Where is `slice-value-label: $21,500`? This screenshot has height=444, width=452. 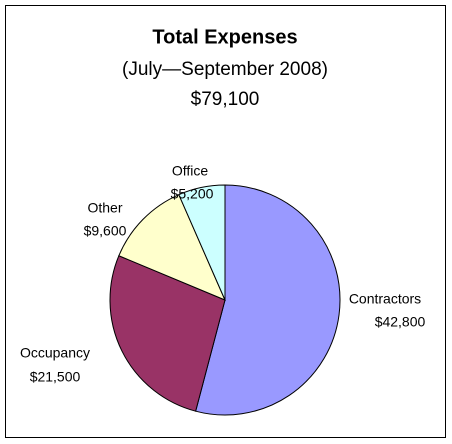 slice-value-label: $21,500 is located at coordinates (55, 377).